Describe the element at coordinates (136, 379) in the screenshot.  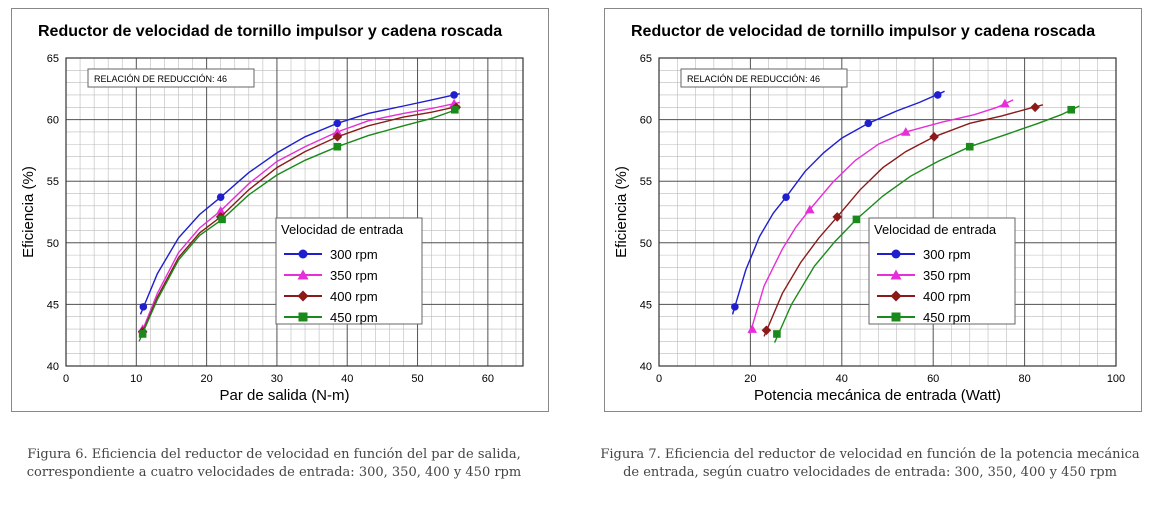
I see `x-tick-label: 10` at that location.